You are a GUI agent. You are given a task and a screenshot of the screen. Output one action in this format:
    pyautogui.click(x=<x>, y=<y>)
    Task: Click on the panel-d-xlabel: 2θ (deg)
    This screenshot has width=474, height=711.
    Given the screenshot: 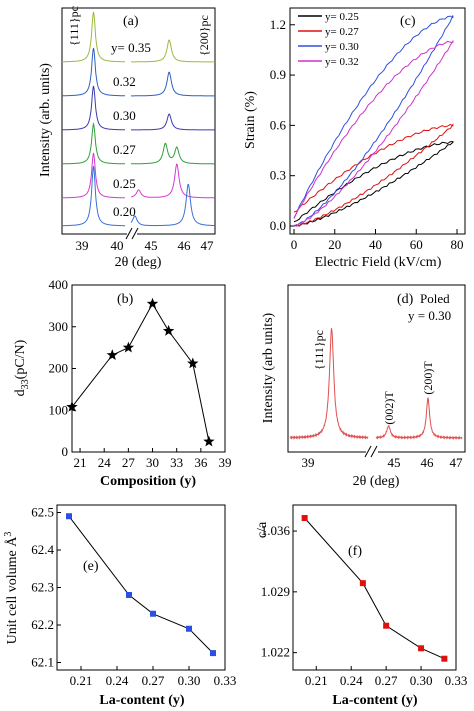 What is the action you would take?
    pyautogui.click(x=376, y=481)
    